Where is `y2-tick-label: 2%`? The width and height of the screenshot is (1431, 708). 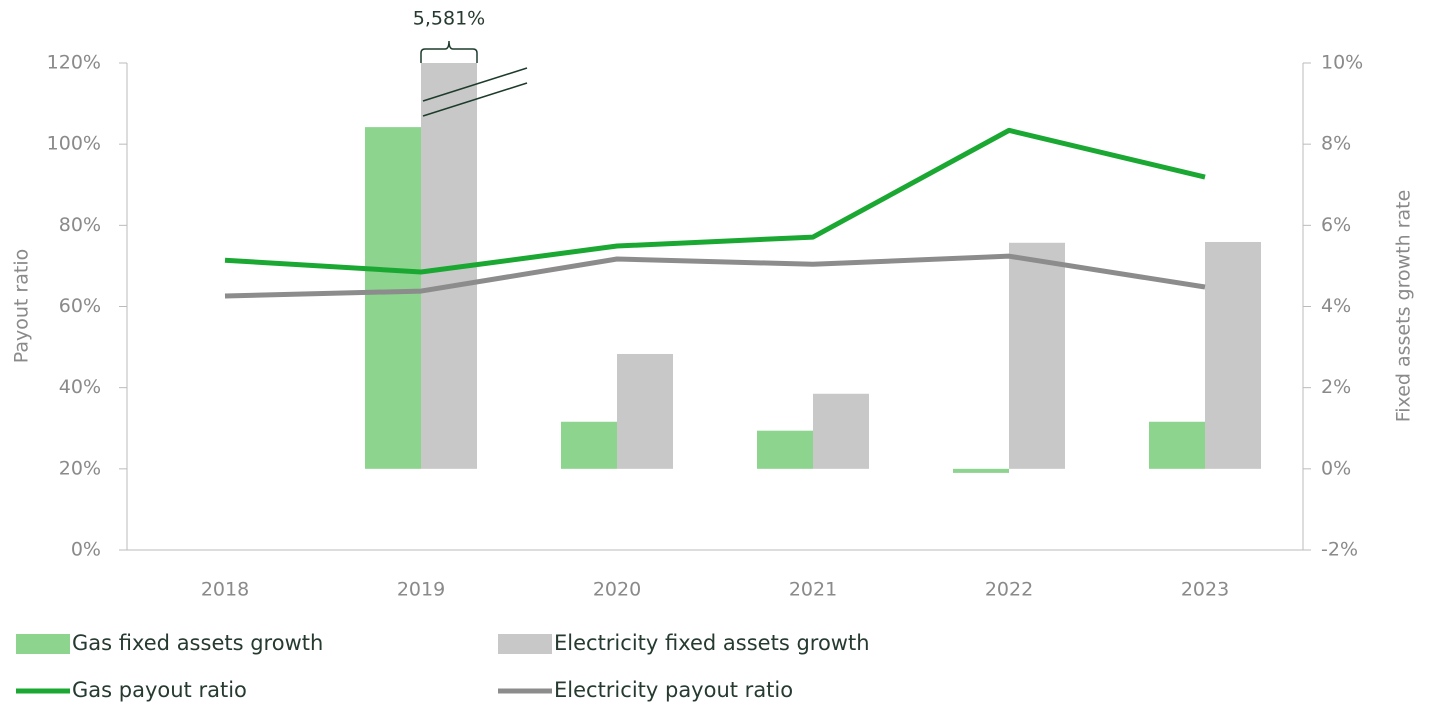
y2-tick-label: 2% is located at coordinates (1336, 387).